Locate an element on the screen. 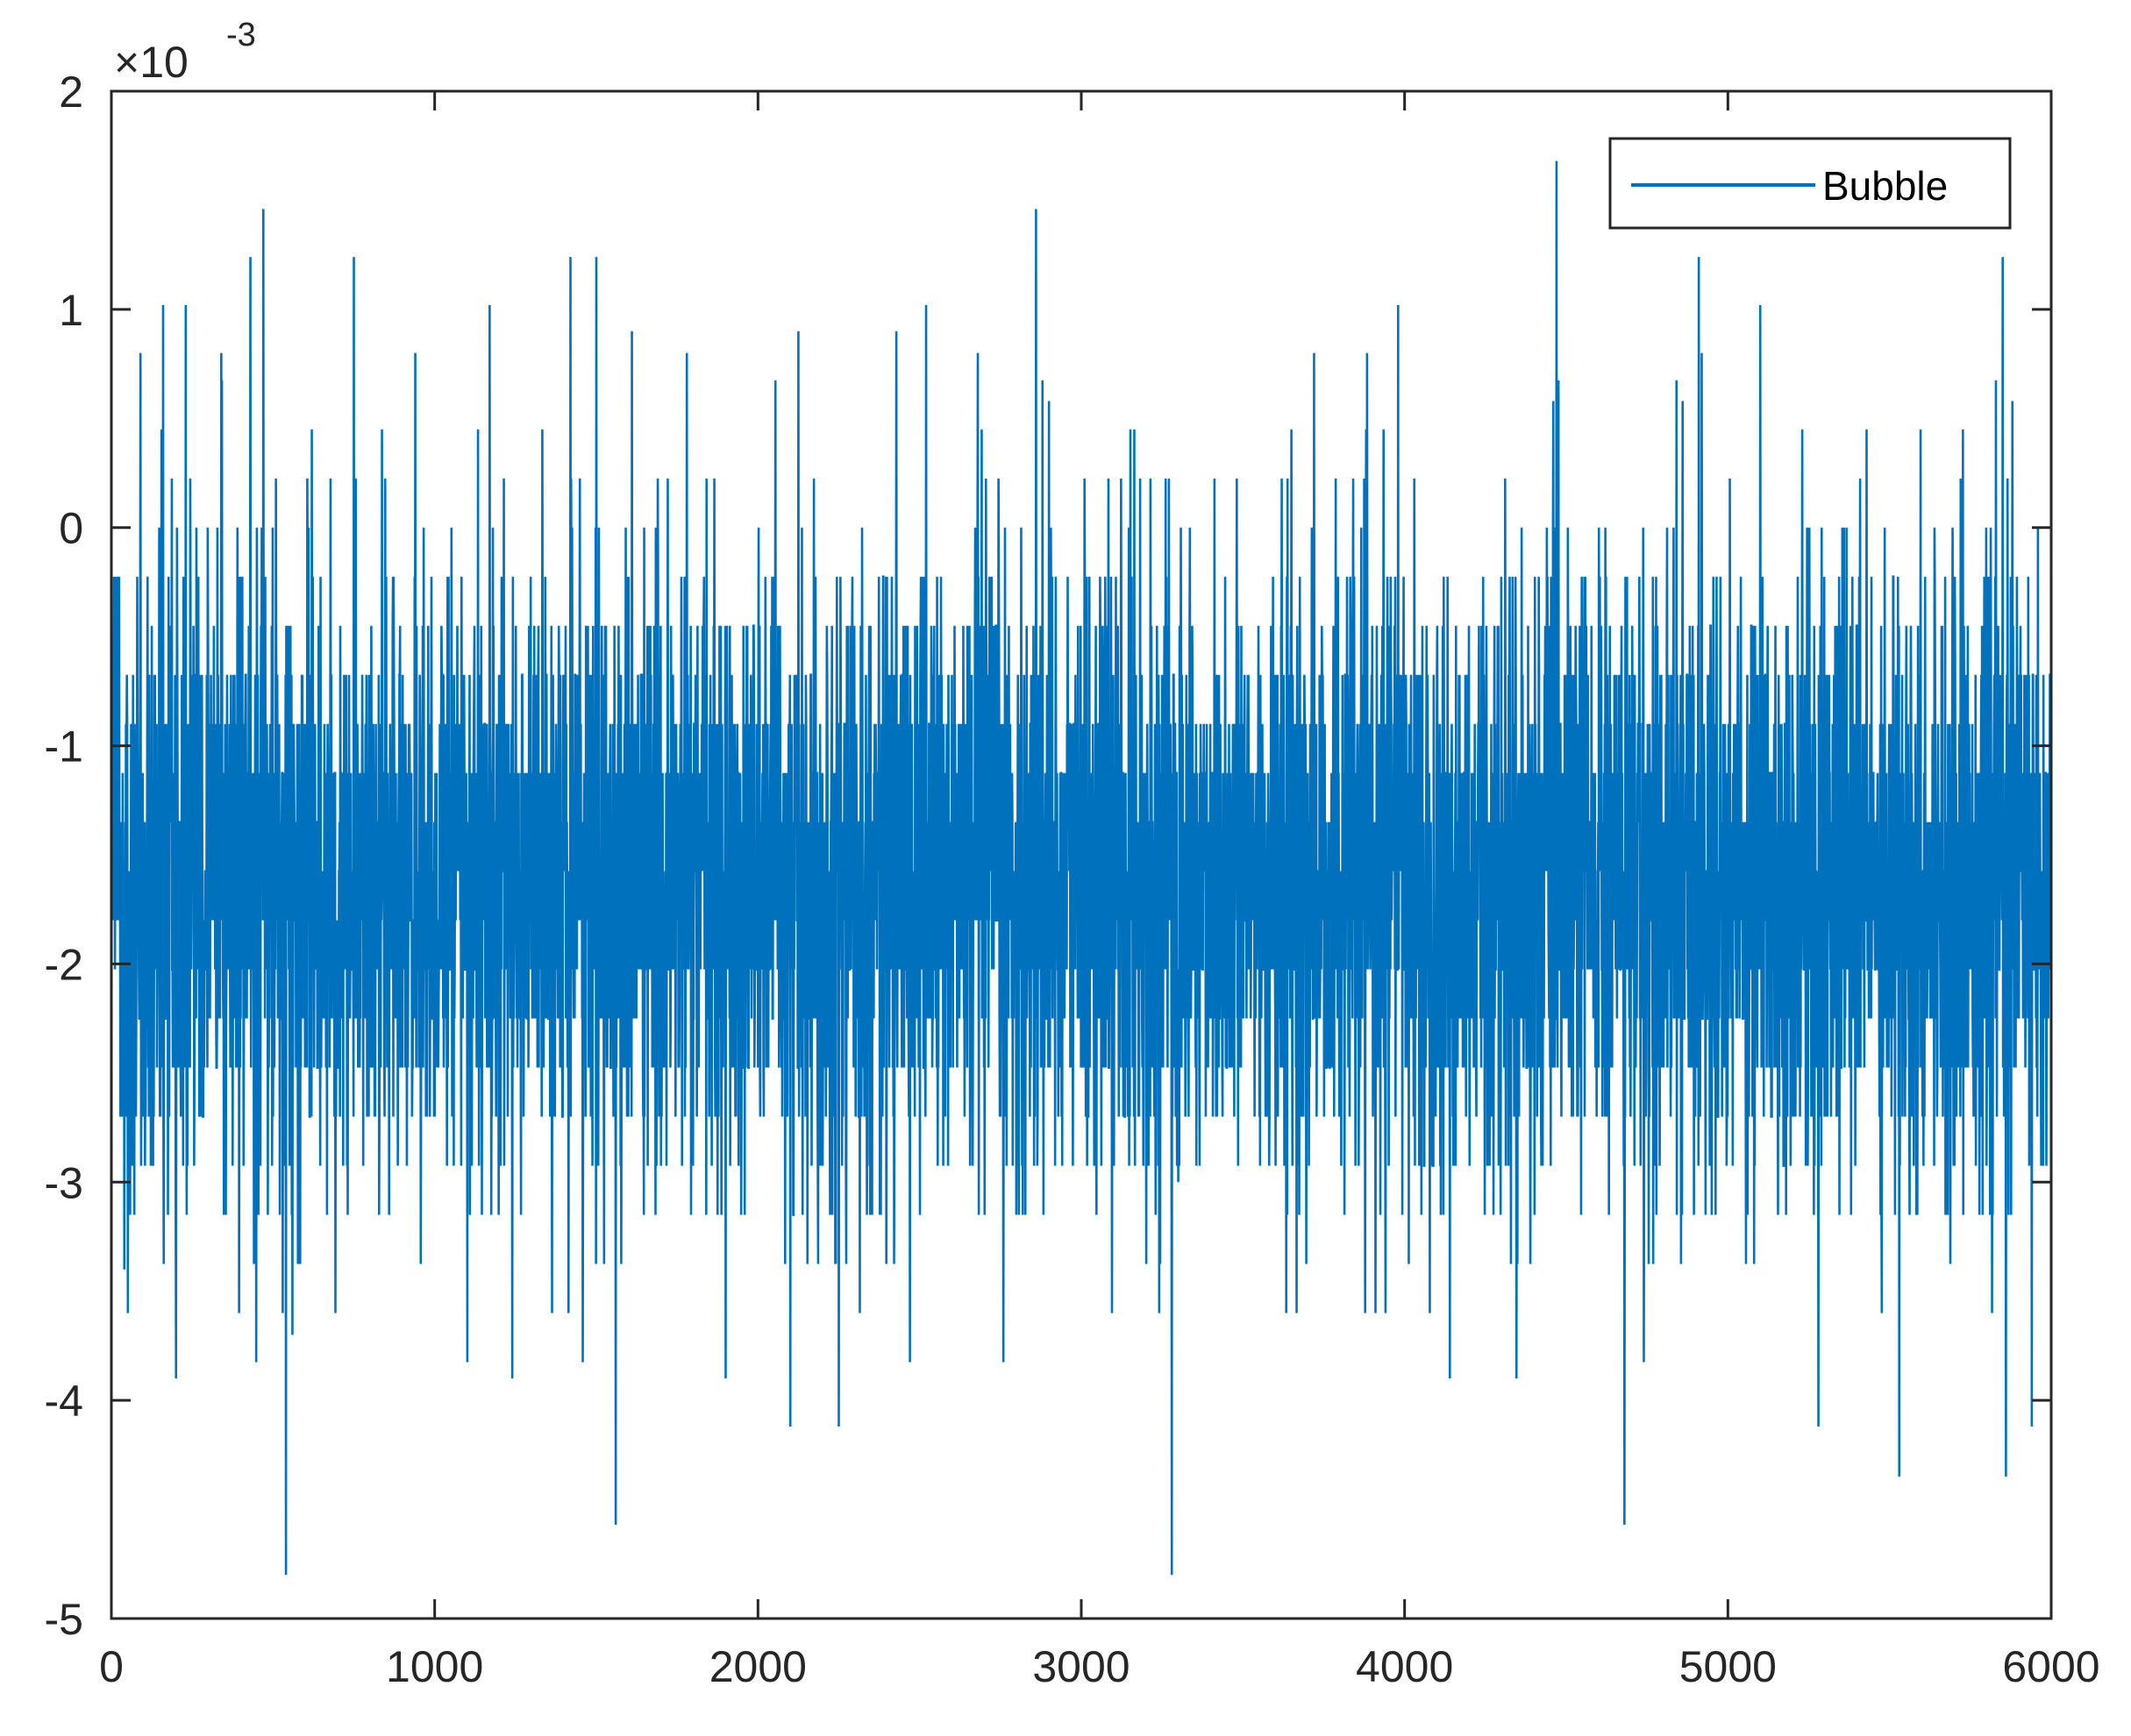 This screenshot has width=2131, height=1736. x-tick-label: 1000 is located at coordinates (434, 1666).